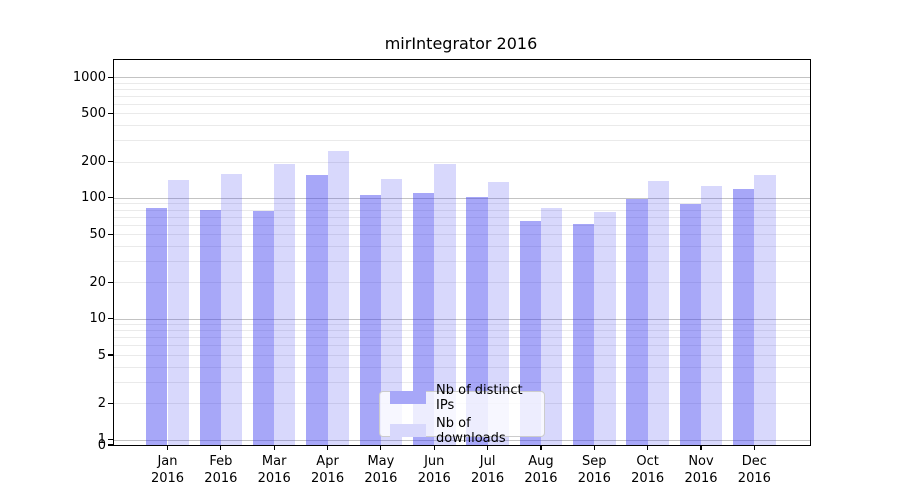  Describe the element at coordinates (97, 319) in the screenshot. I see `y-tick-label: 10` at that location.